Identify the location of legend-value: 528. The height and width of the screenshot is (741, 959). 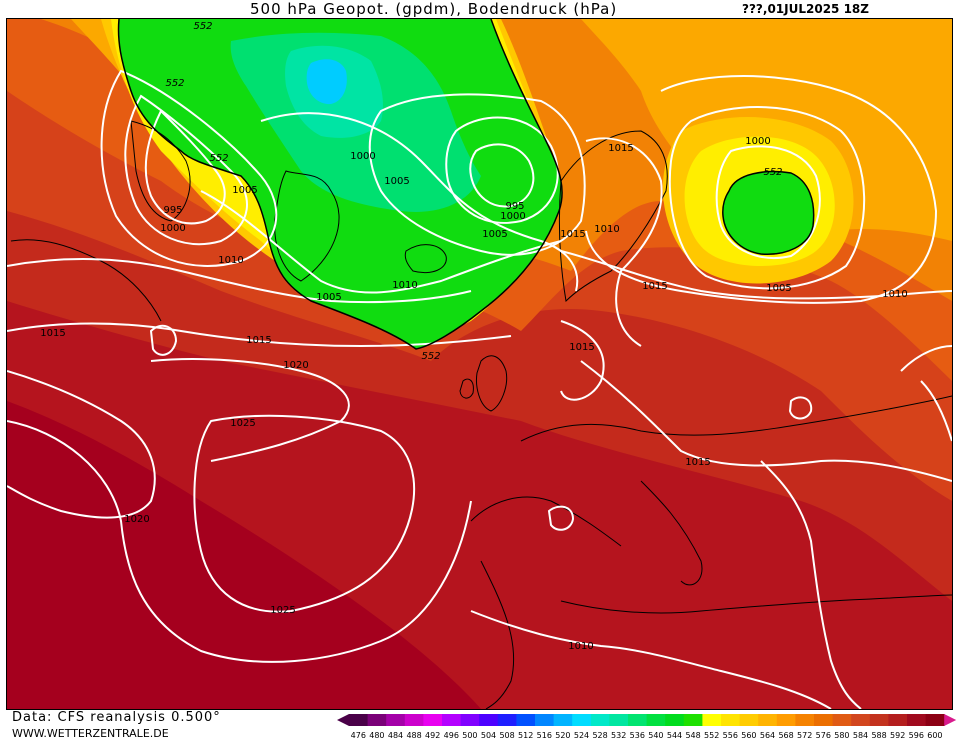
(599, 735).